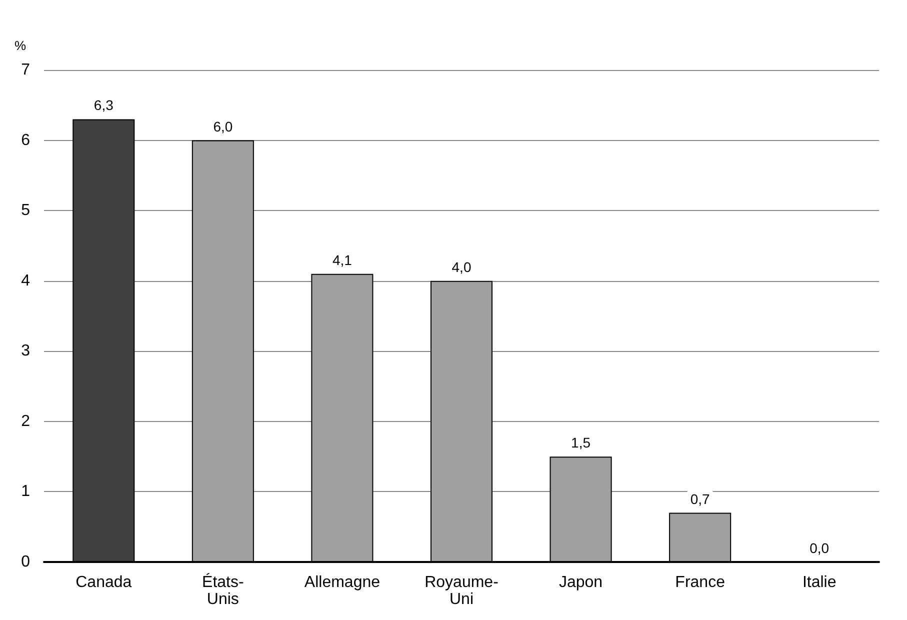 The height and width of the screenshot is (620, 907). What do you see at coordinates (461, 591) in the screenshot?
I see `x-tick-label: Royaume-Uni` at bounding box center [461, 591].